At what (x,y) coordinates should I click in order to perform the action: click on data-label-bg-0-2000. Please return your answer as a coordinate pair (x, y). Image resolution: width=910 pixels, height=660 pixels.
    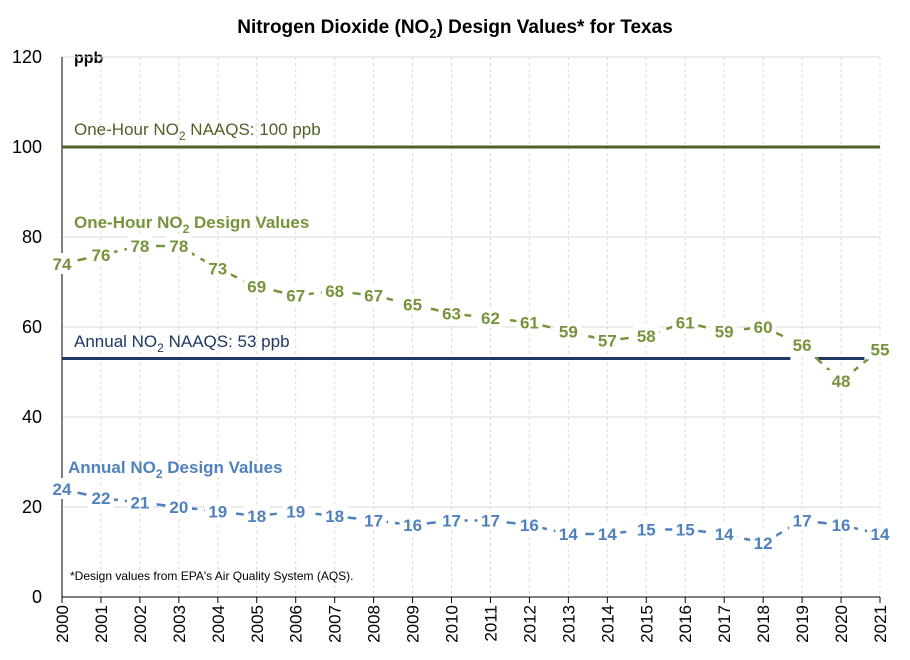
    Looking at the image, I should click on (62, 263).